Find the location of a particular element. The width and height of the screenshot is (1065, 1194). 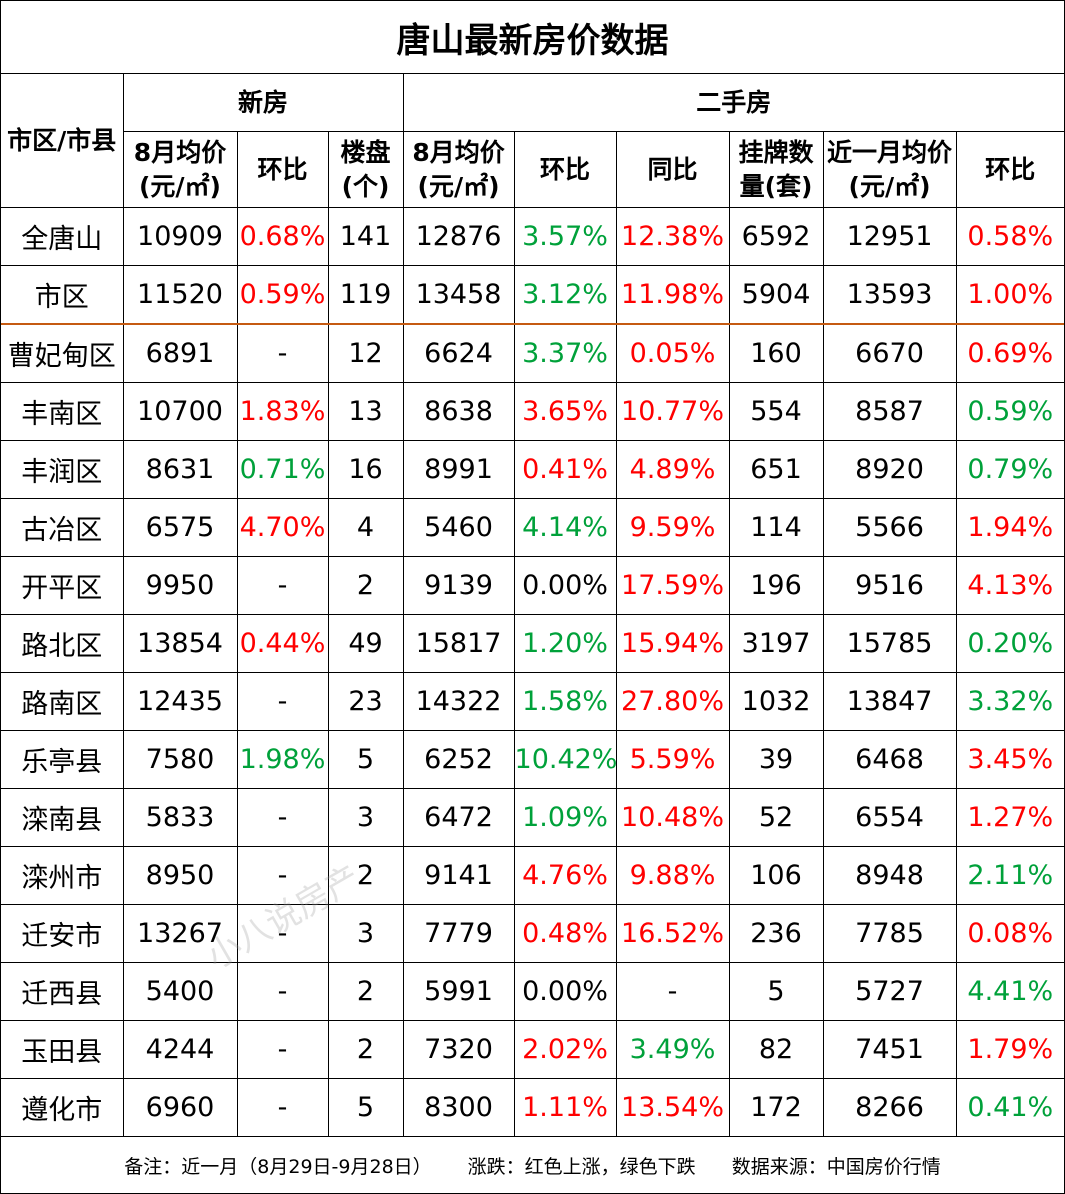

cell-listings: 39 is located at coordinates (776, 759).